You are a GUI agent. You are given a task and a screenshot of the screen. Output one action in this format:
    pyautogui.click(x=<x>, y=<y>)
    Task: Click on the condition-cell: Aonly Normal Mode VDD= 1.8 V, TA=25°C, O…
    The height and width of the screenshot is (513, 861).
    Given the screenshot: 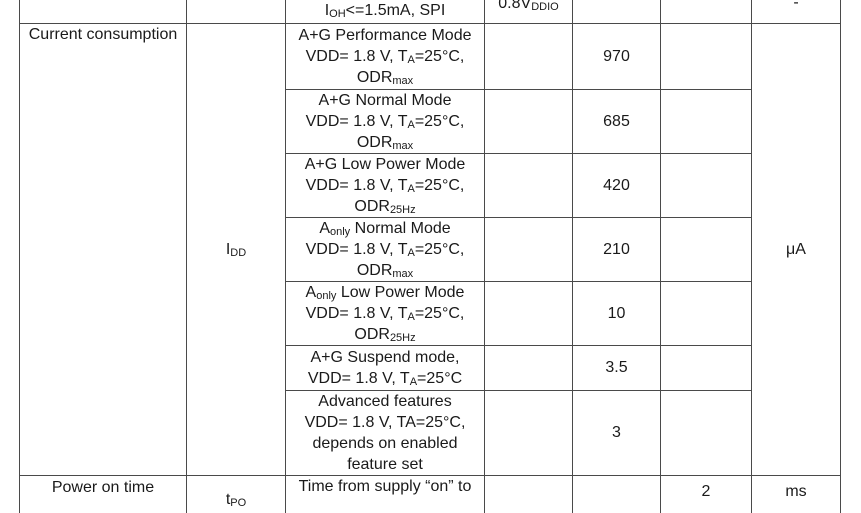 What is the action you would take?
    pyautogui.click(x=385, y=250)
    